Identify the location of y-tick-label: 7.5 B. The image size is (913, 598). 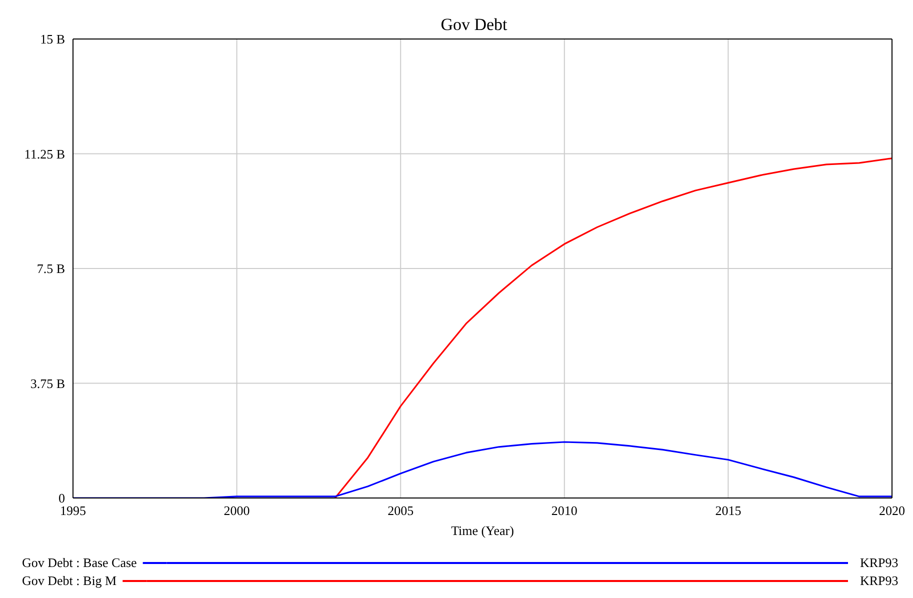
(51, 268).